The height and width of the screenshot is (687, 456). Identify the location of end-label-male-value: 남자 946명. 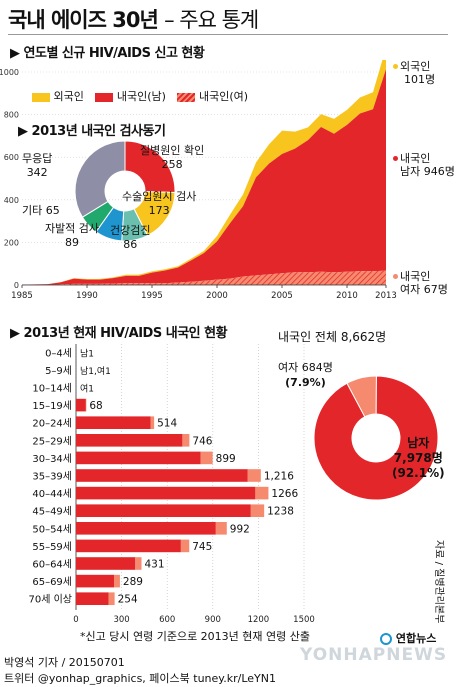
(427, 171).